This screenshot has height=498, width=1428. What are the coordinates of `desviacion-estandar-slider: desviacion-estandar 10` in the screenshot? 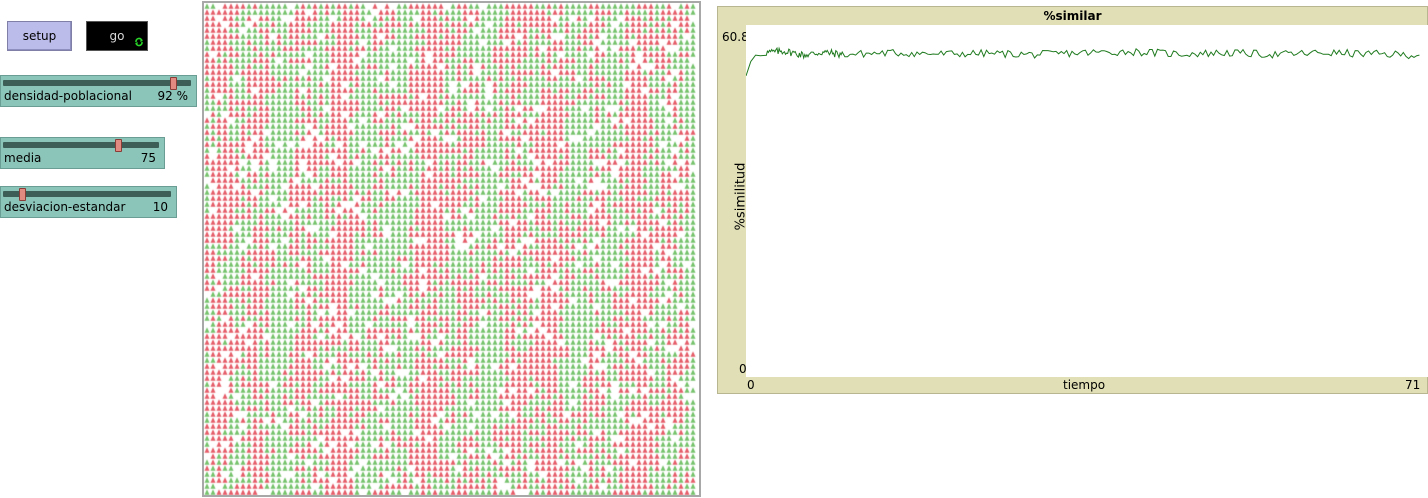 It's located at (88, 202).